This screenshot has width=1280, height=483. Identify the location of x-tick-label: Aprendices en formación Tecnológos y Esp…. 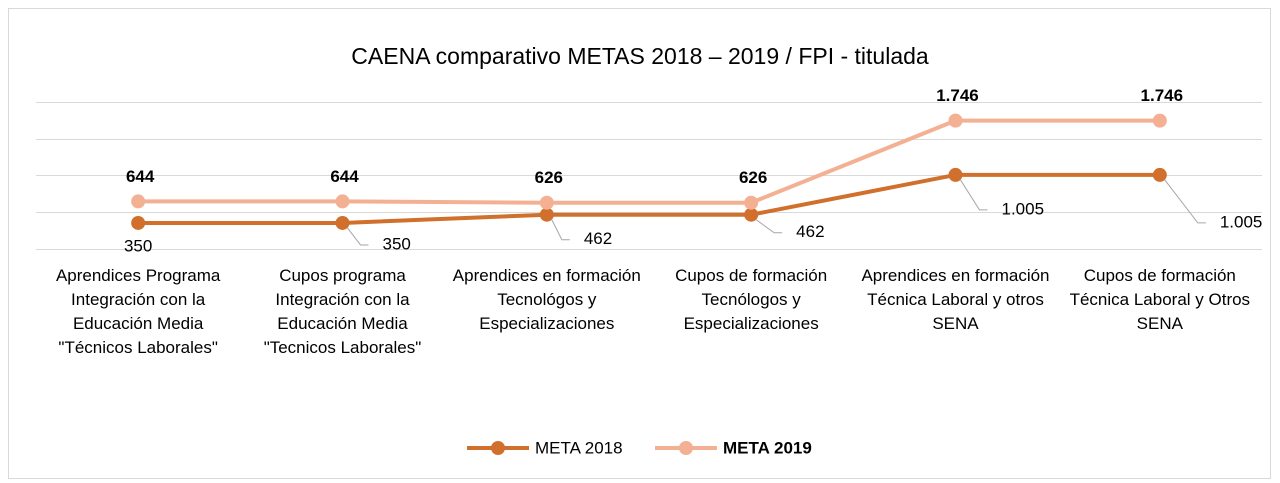
(546, 299).